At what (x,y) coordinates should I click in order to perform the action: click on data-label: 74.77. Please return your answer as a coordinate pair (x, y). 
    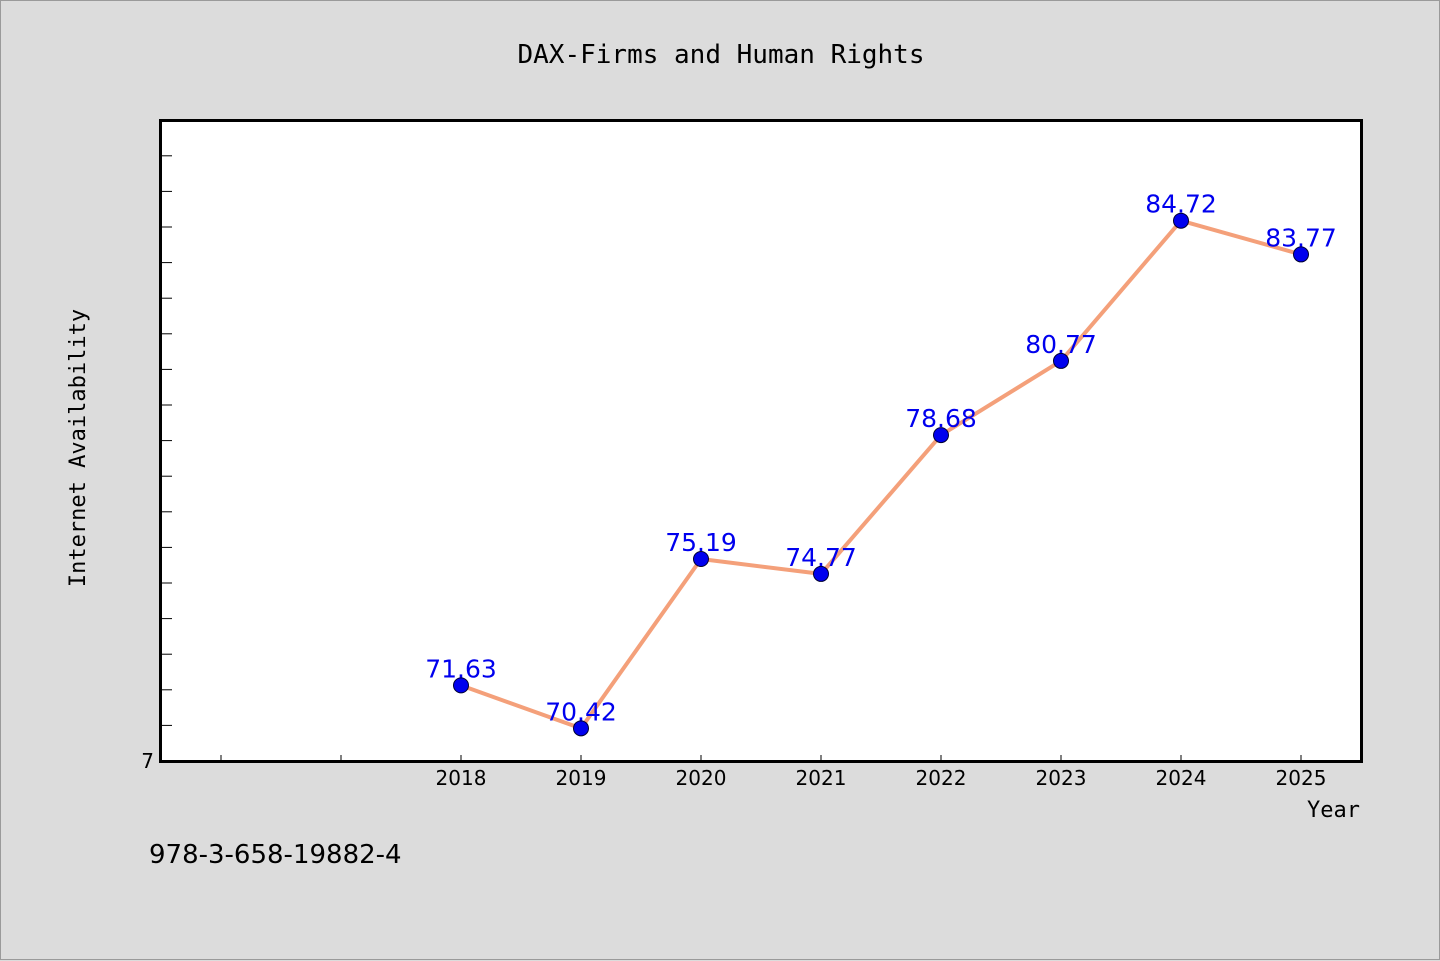
    Looking at the image, I should click on (821, 557).